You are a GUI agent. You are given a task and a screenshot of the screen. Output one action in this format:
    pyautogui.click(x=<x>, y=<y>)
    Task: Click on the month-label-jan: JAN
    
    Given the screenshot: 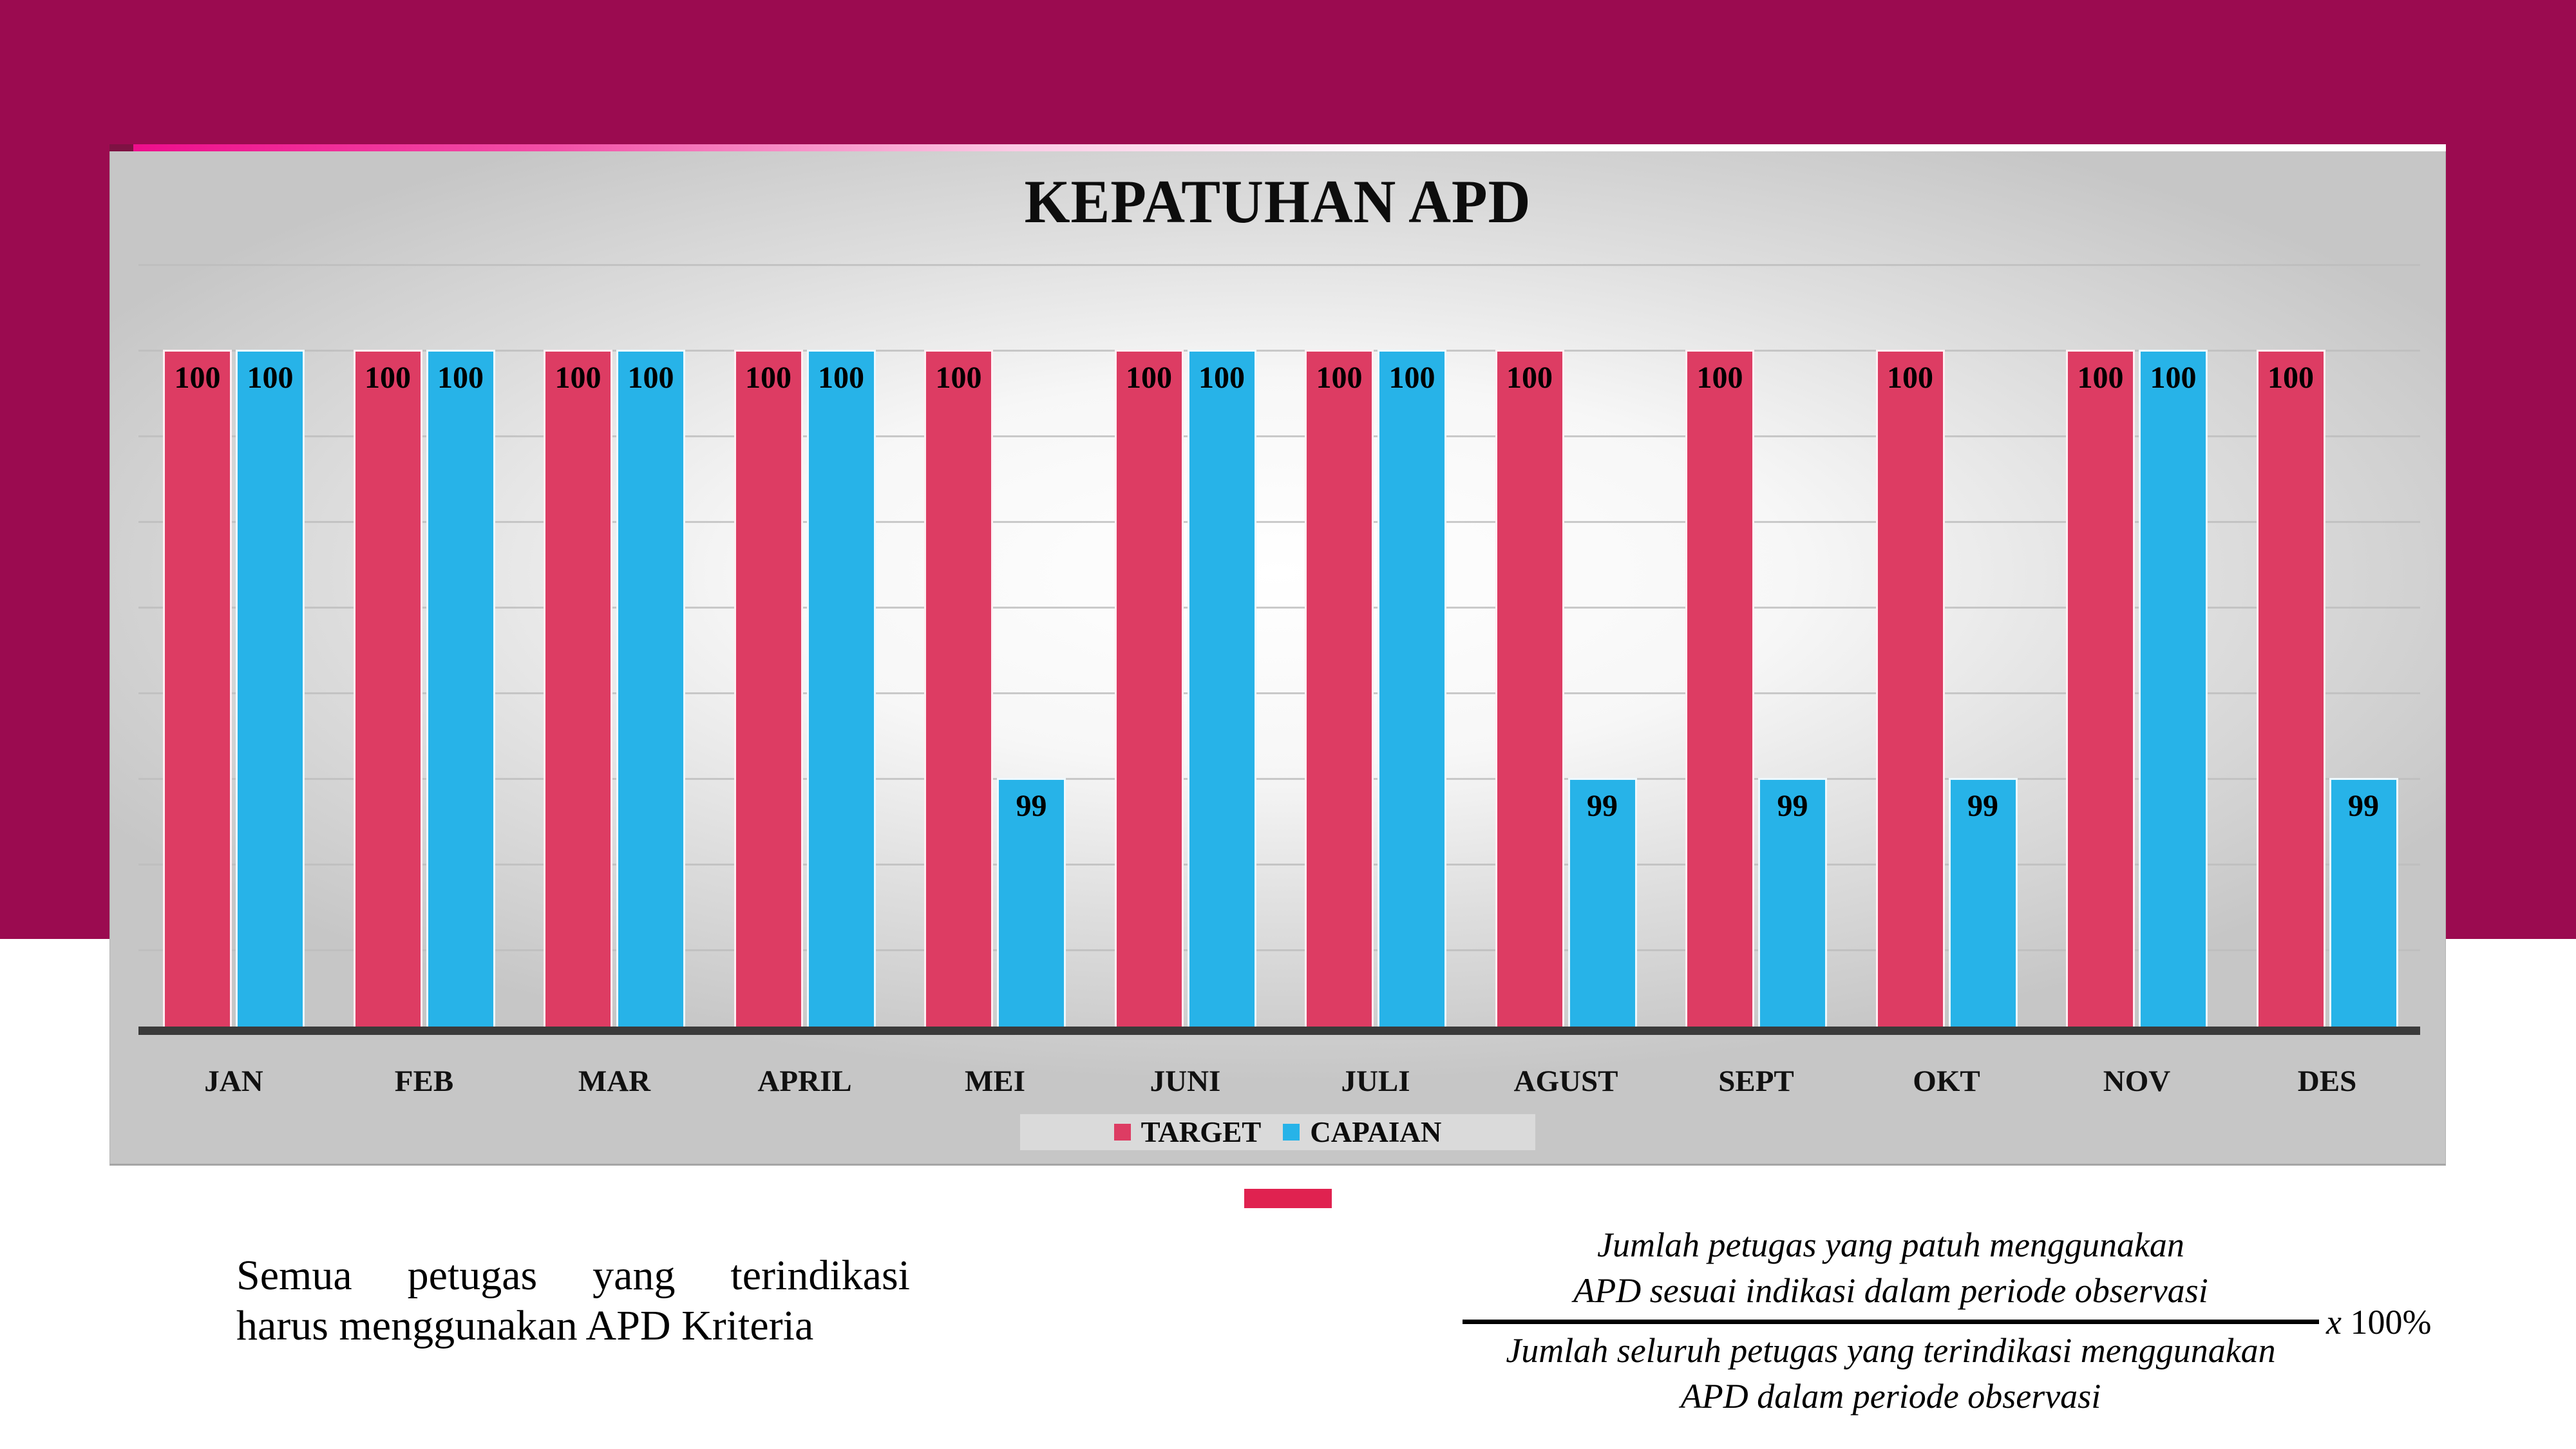 What is the action you would take?
    pyautogui.click(x=233, y=1081)
    